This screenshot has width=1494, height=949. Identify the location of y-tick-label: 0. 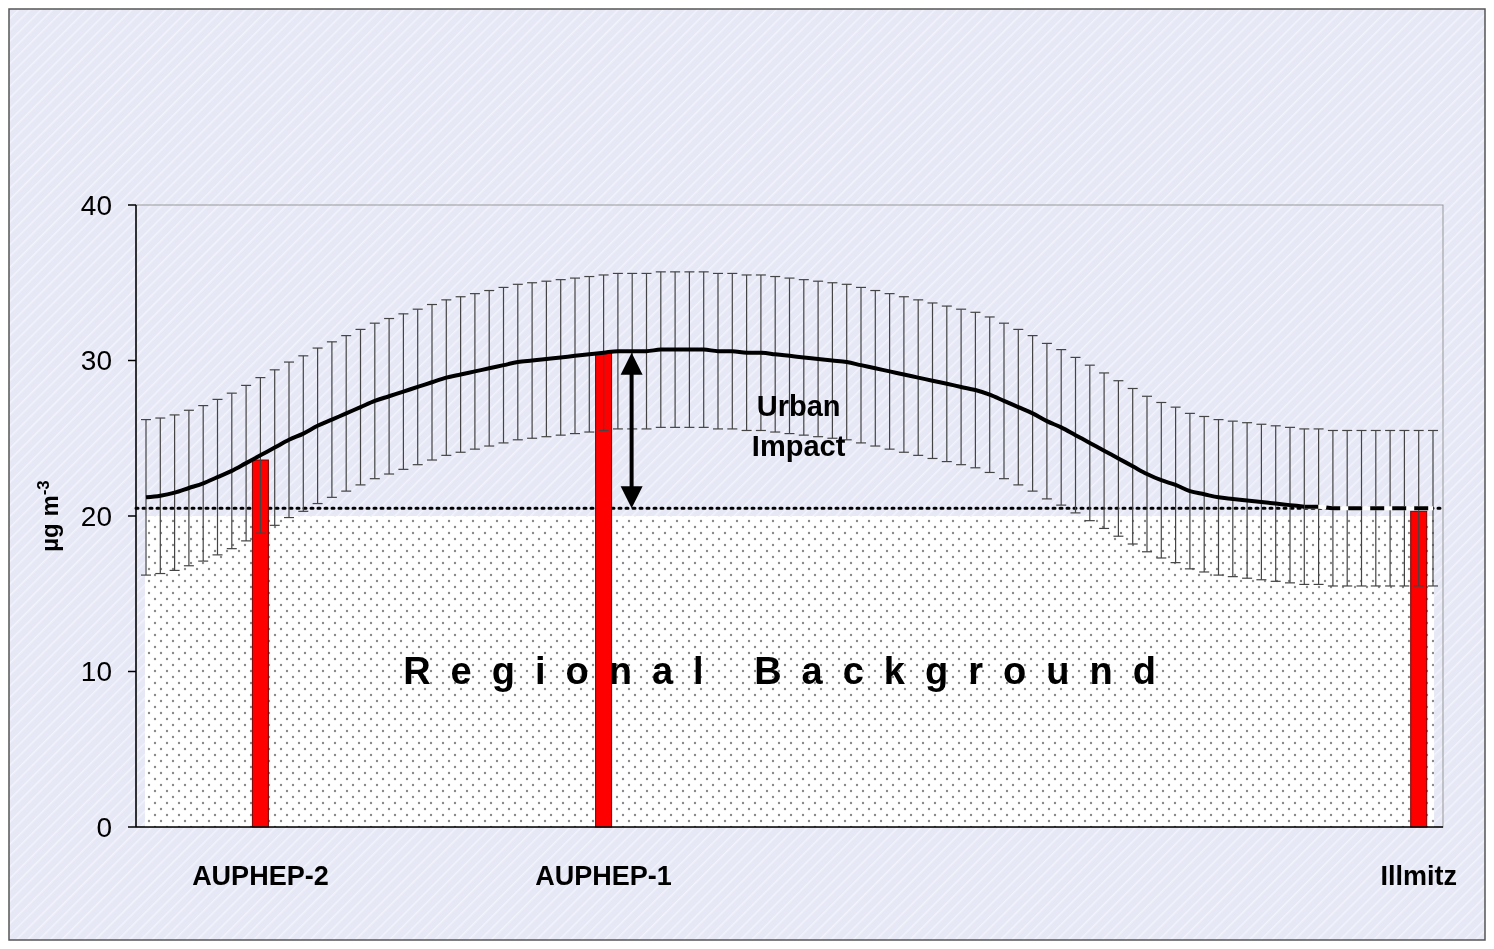
(104, 827).